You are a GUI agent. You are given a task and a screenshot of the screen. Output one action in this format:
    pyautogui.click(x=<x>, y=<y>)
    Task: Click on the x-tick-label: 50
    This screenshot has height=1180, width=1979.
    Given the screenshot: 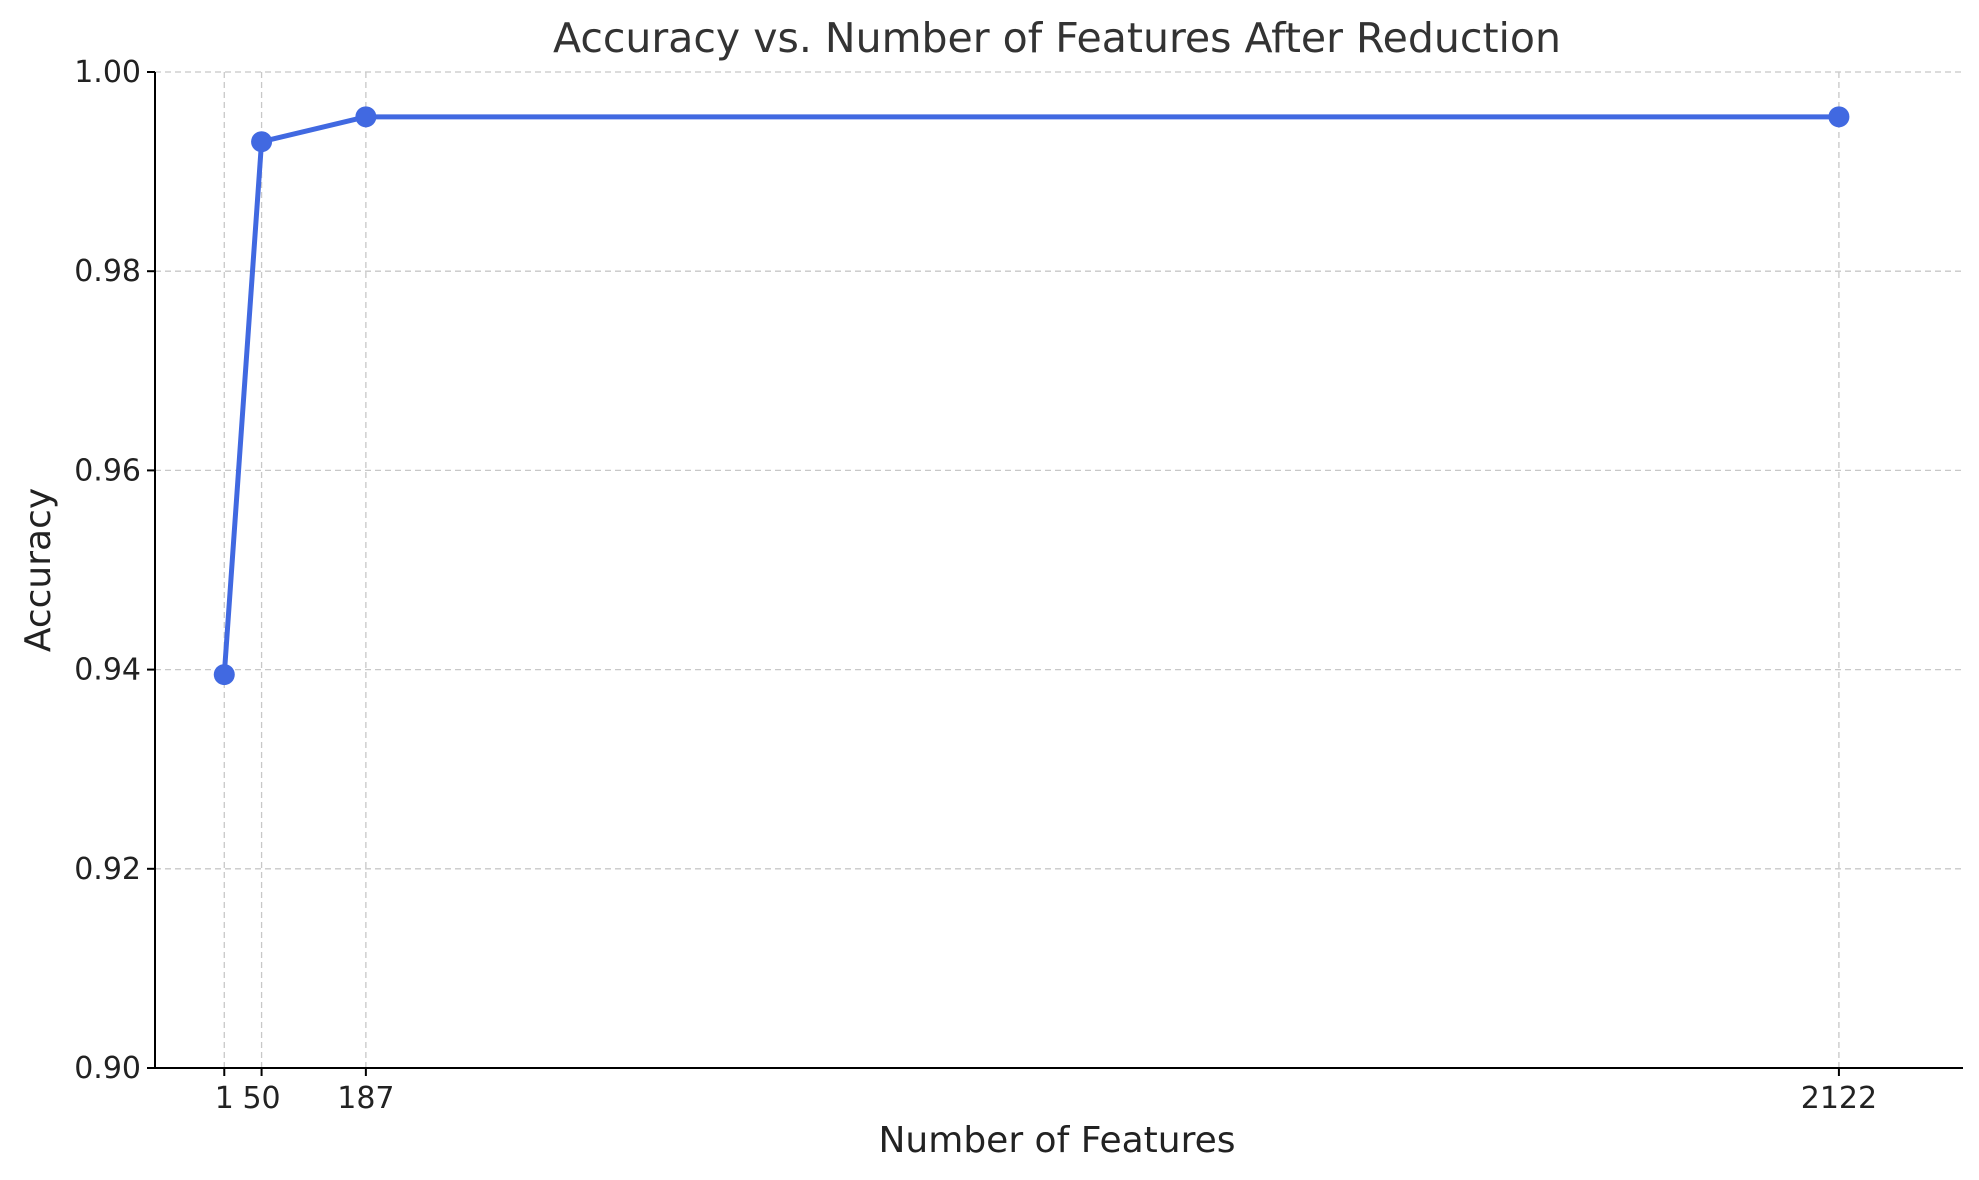 What is the action you would take?
    pyautogui.click(x=261, y=1098)
    